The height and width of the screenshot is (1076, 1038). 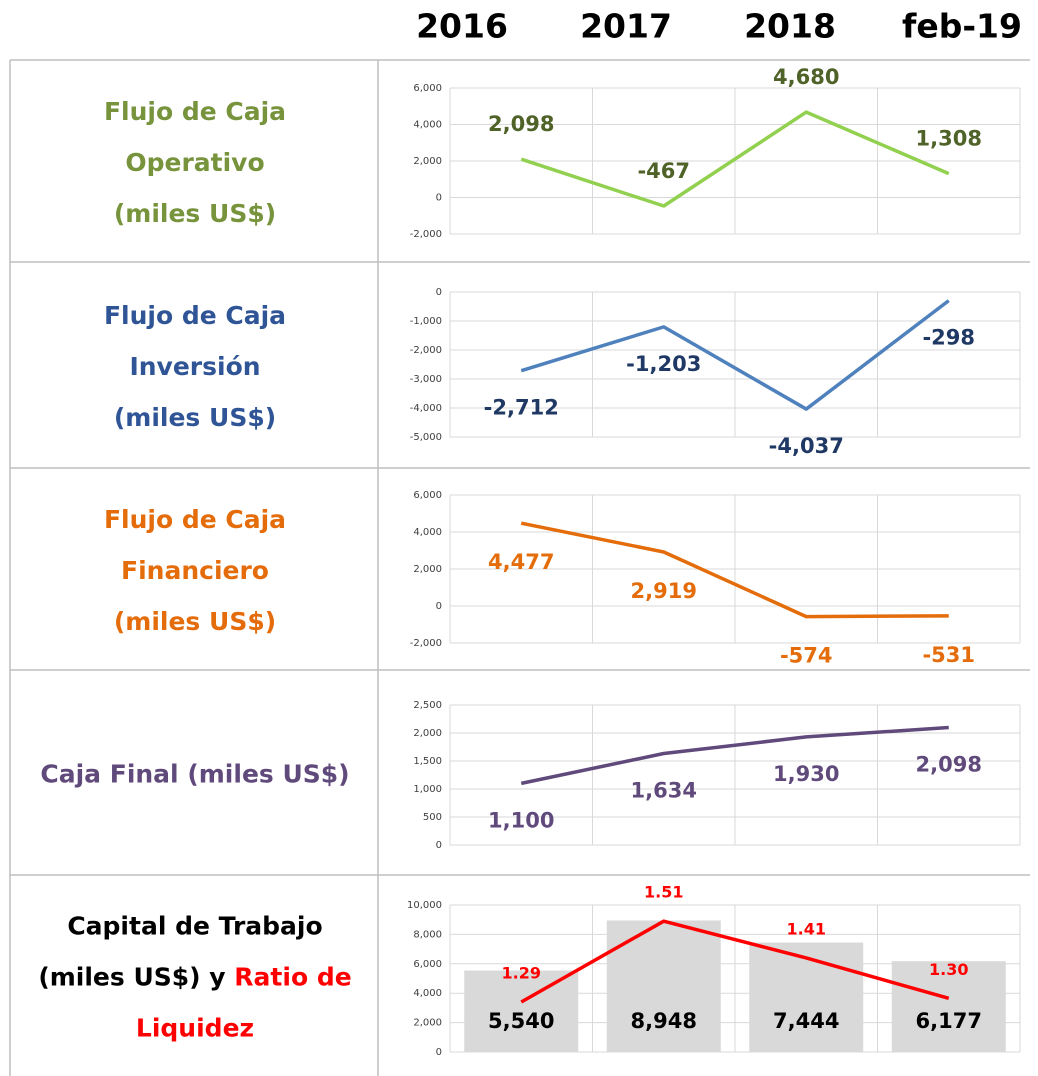 I want to click on bar-label: 5,540, so click(x=521, y=1021).